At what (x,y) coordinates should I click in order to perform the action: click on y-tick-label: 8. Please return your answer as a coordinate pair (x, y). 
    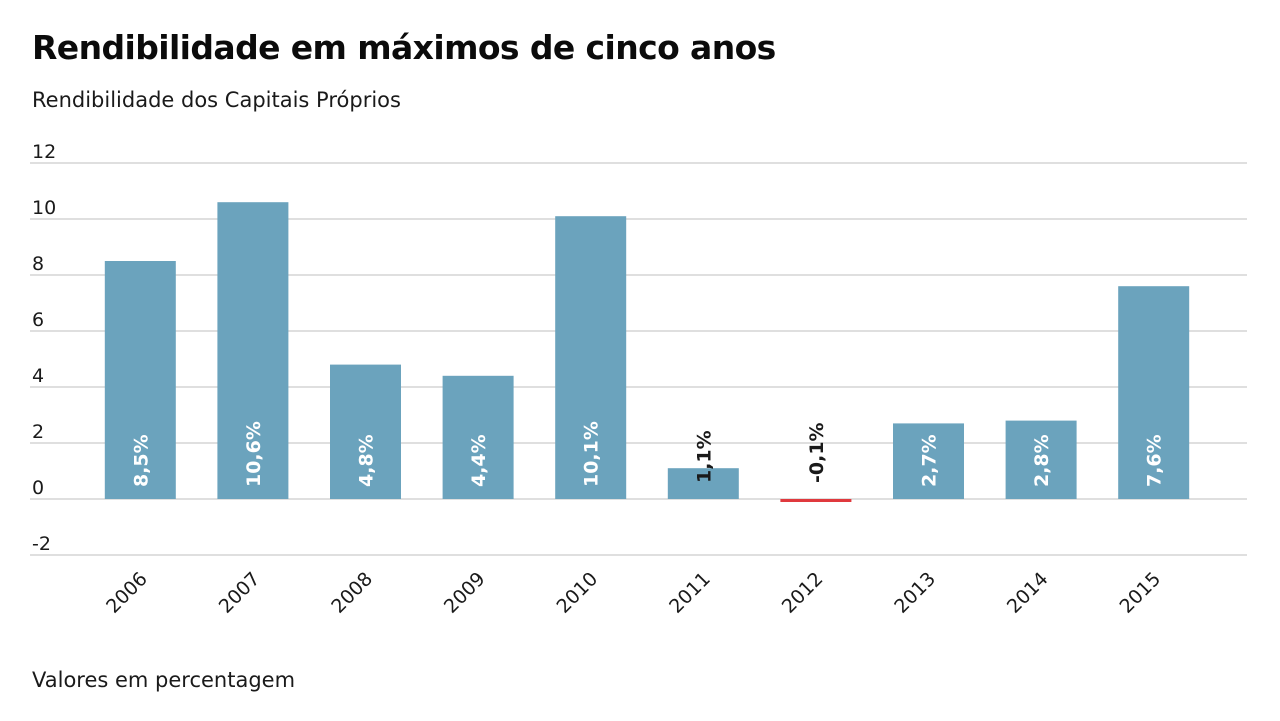
    Looking at the image, I should click on (38, 264).